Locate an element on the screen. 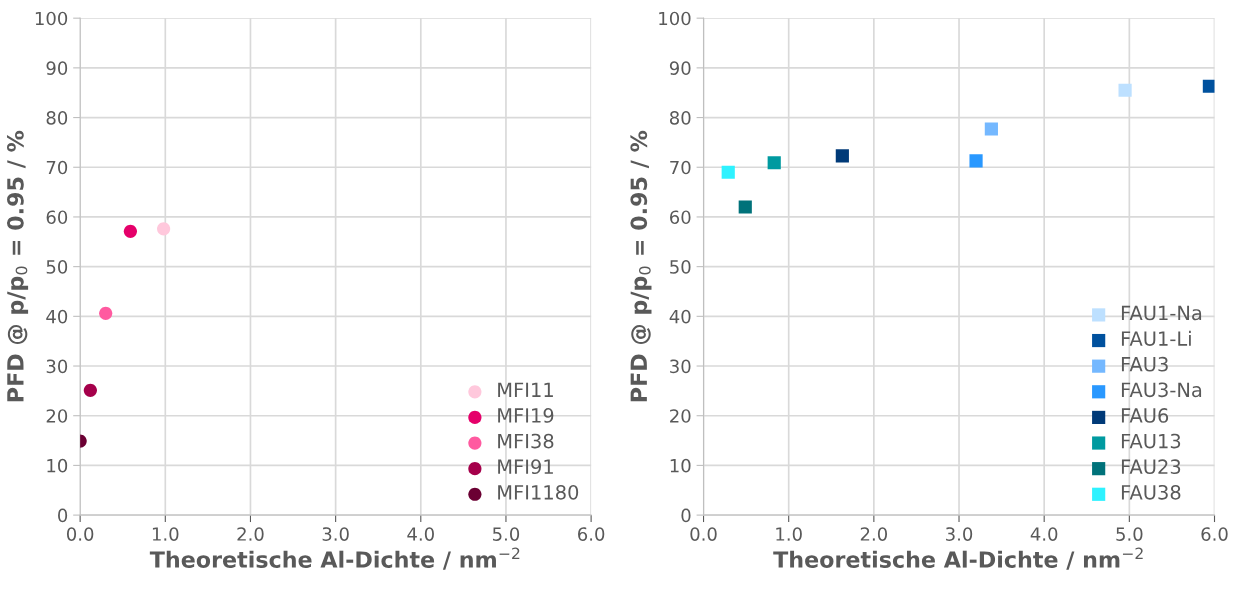 The image size is (1233, 606). legend-label: FAU6 is located at coordinates (1145, 415).